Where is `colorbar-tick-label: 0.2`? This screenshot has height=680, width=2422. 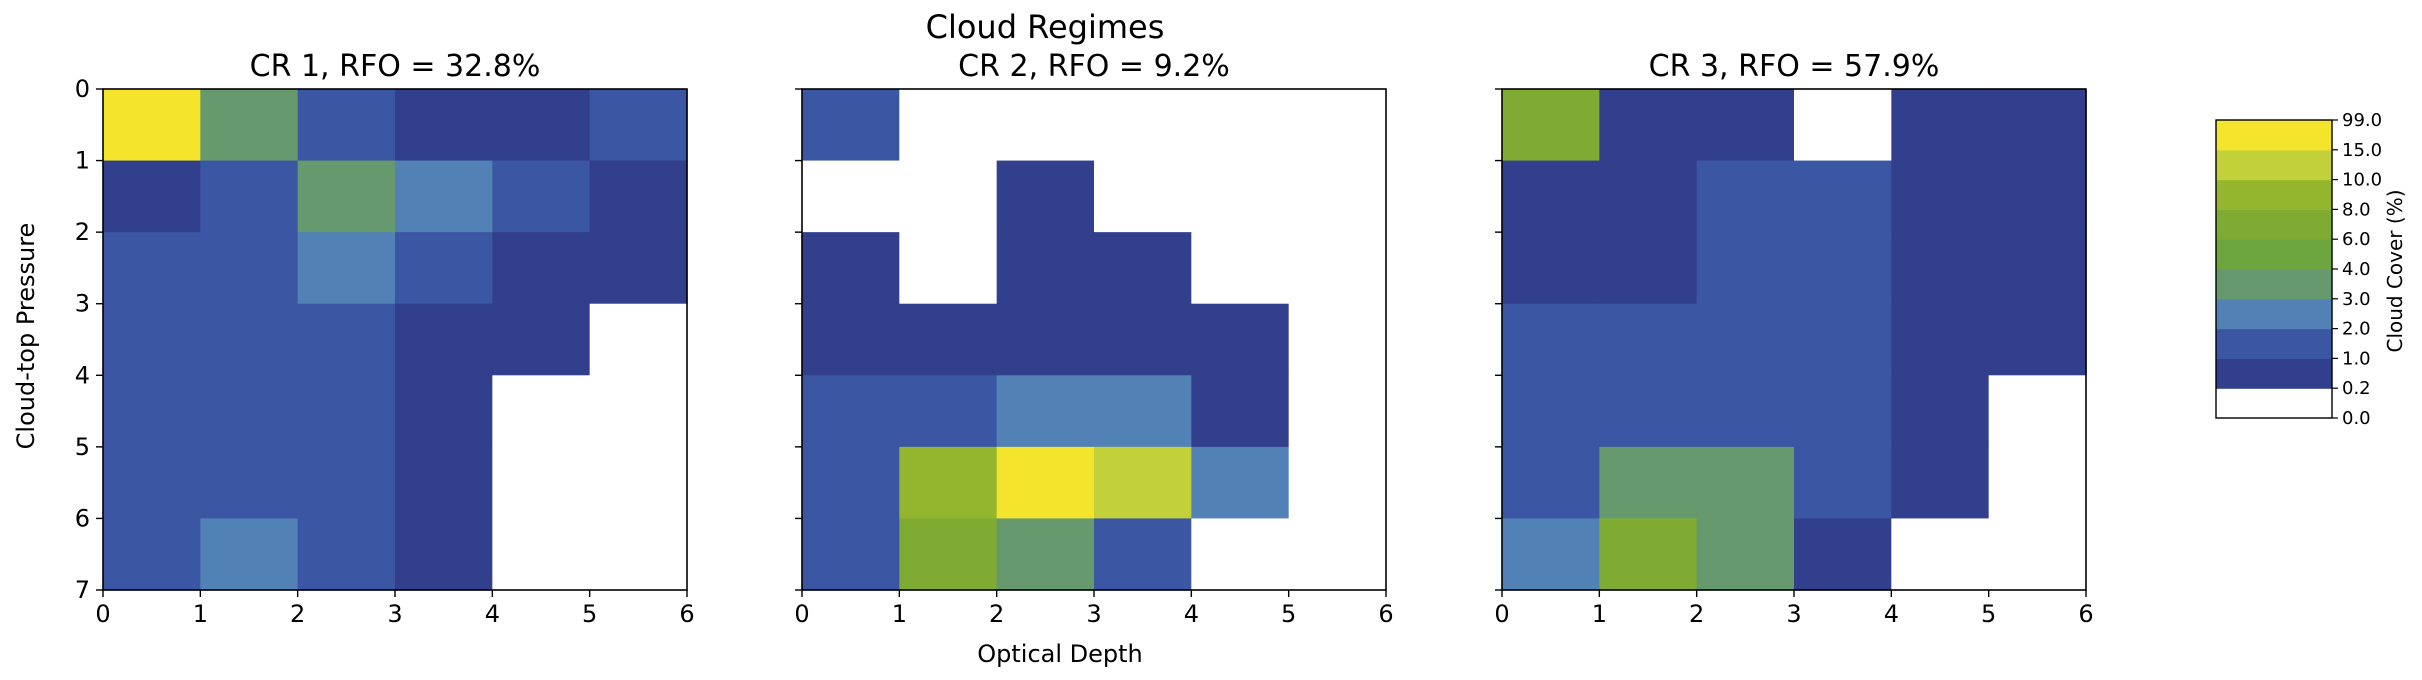 colorbar-tick-label: 0.2 is located at coordinates (2356, 388).